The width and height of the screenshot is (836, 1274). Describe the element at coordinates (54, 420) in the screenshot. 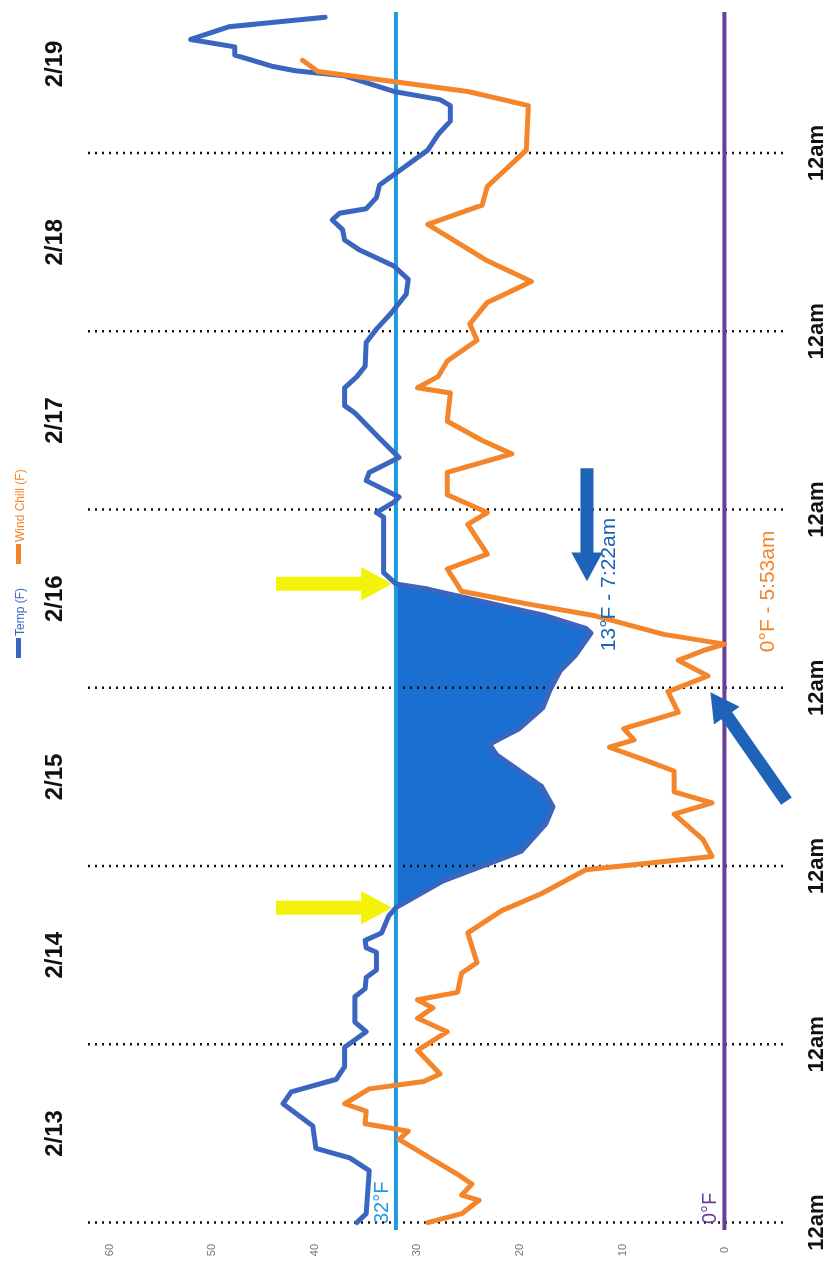

I see `y-tick-label: 2/17` at that location.